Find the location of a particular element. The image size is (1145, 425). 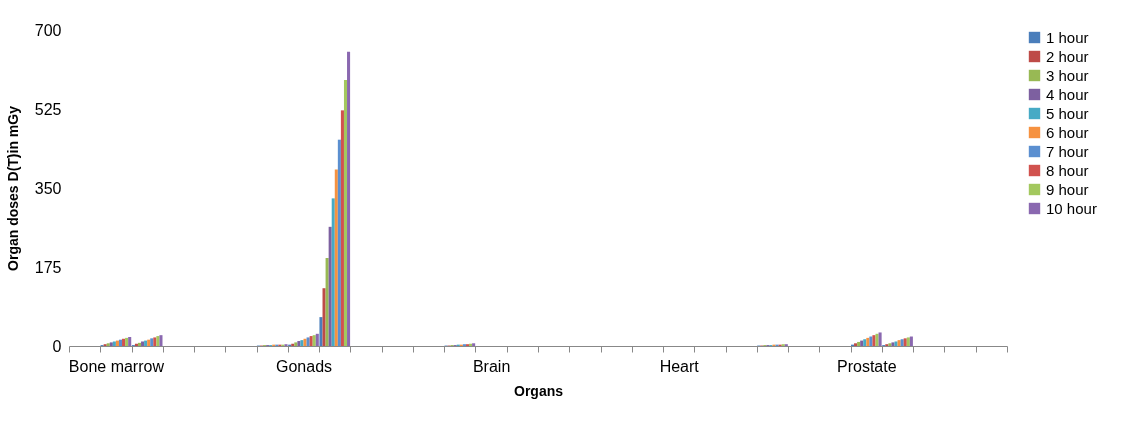

y-axis-title: Organ doses D(T)in mGy is located at coordinates (12, 188).